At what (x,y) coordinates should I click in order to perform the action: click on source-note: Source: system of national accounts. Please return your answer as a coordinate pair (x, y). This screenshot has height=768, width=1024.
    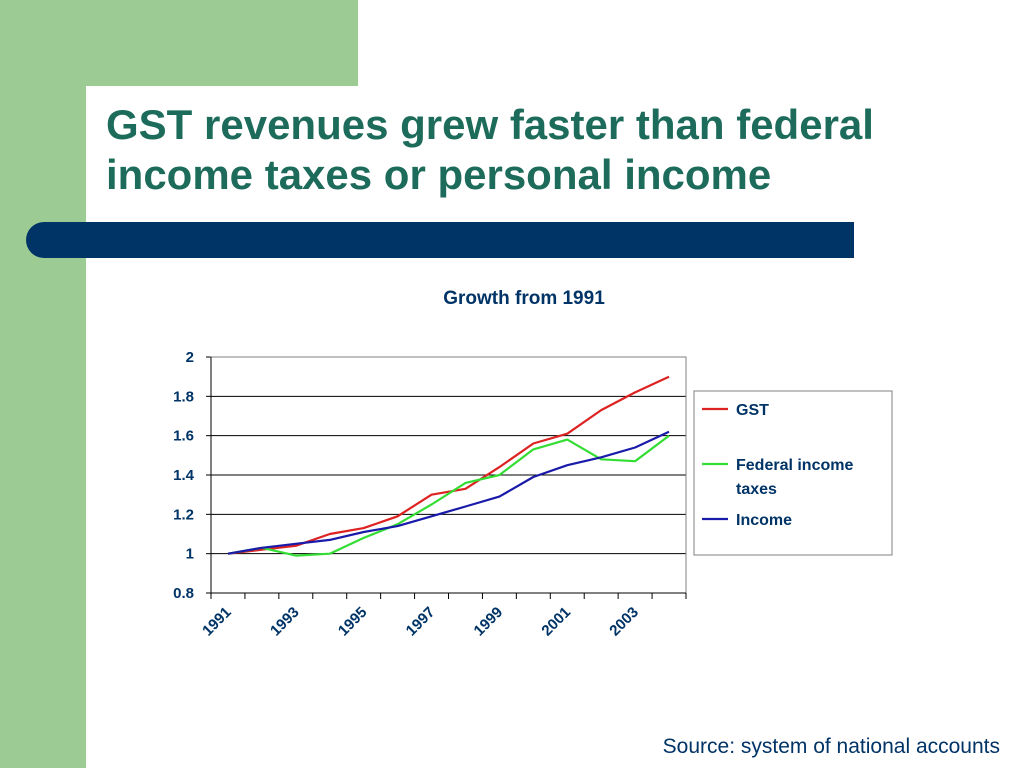
    Looking at the image, I should click on (831, 746).